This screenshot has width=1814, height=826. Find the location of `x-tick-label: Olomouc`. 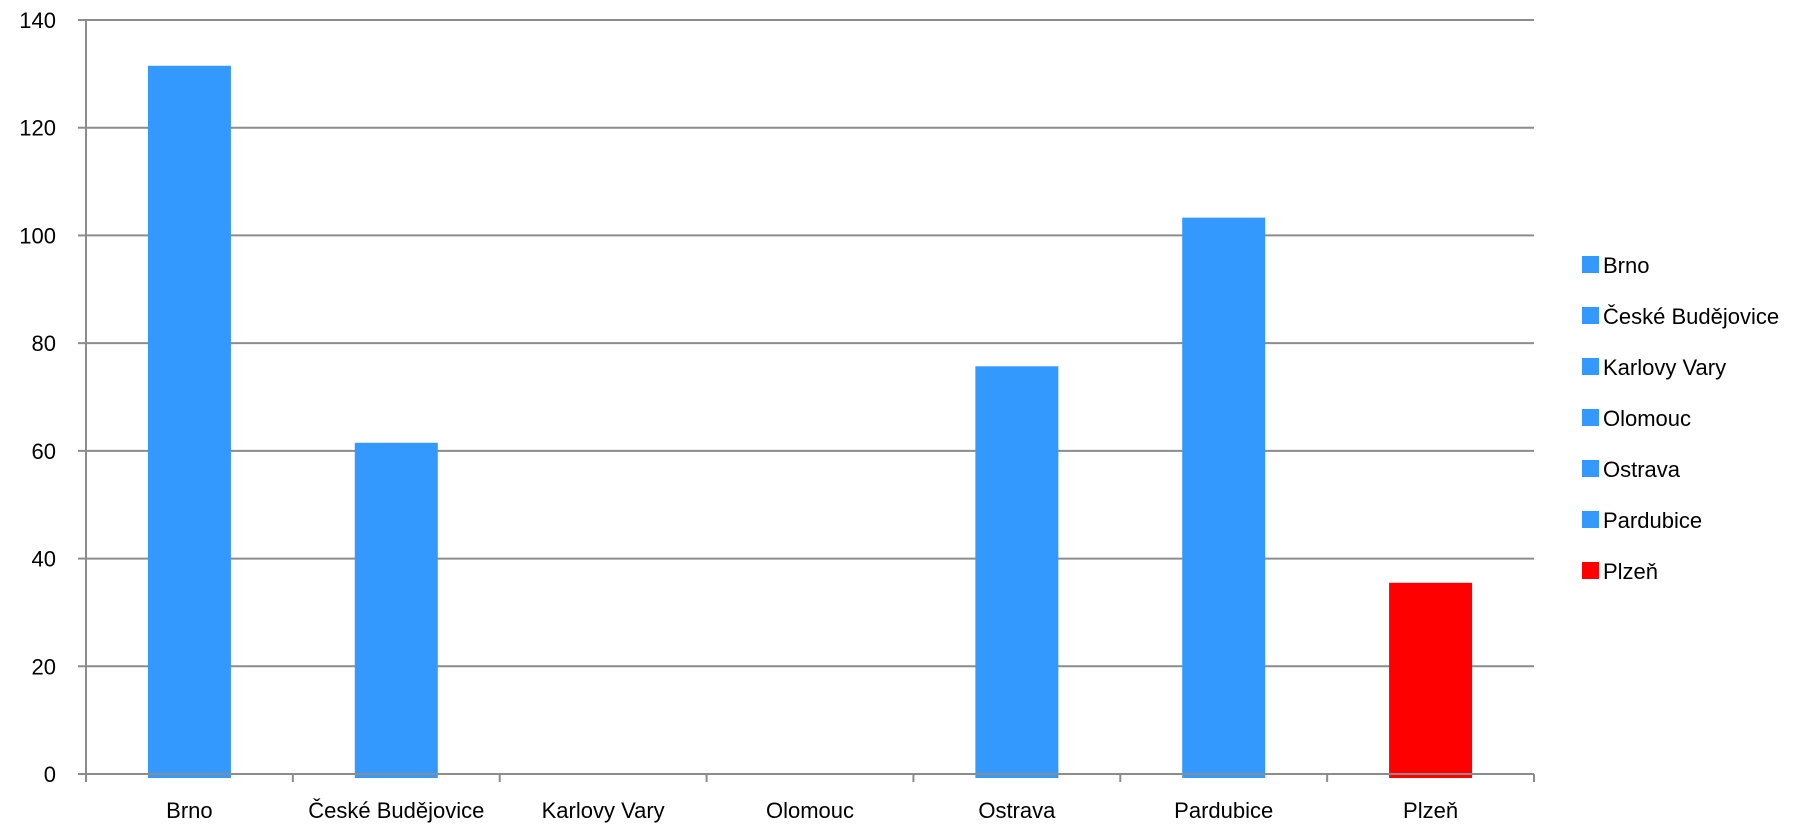

x-tick-label: Olomouc is located at coordinates (810, 810).